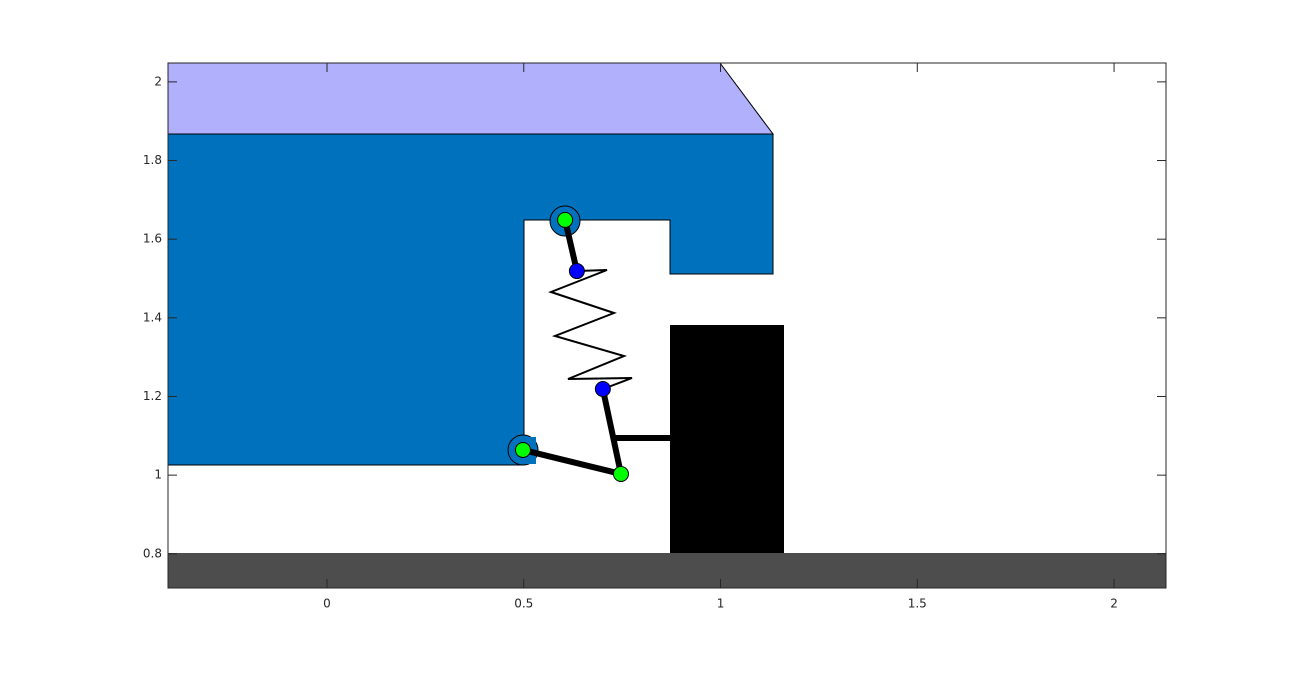 The height and width of the screenshot is (679, 1290). What do you see at coordinates (158, 81) in the screenshot?
I see `y-tick-label: 2` at bounding box center [158, 81].